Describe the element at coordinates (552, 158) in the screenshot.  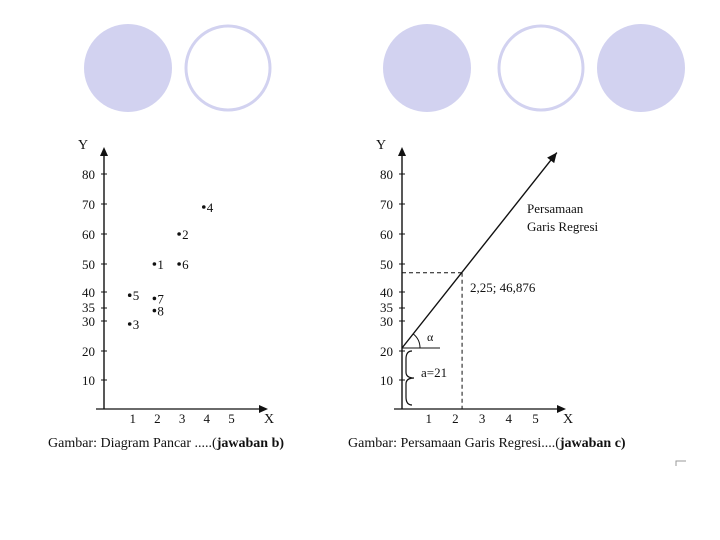
I see `regression-line-arrowhead` at that location.